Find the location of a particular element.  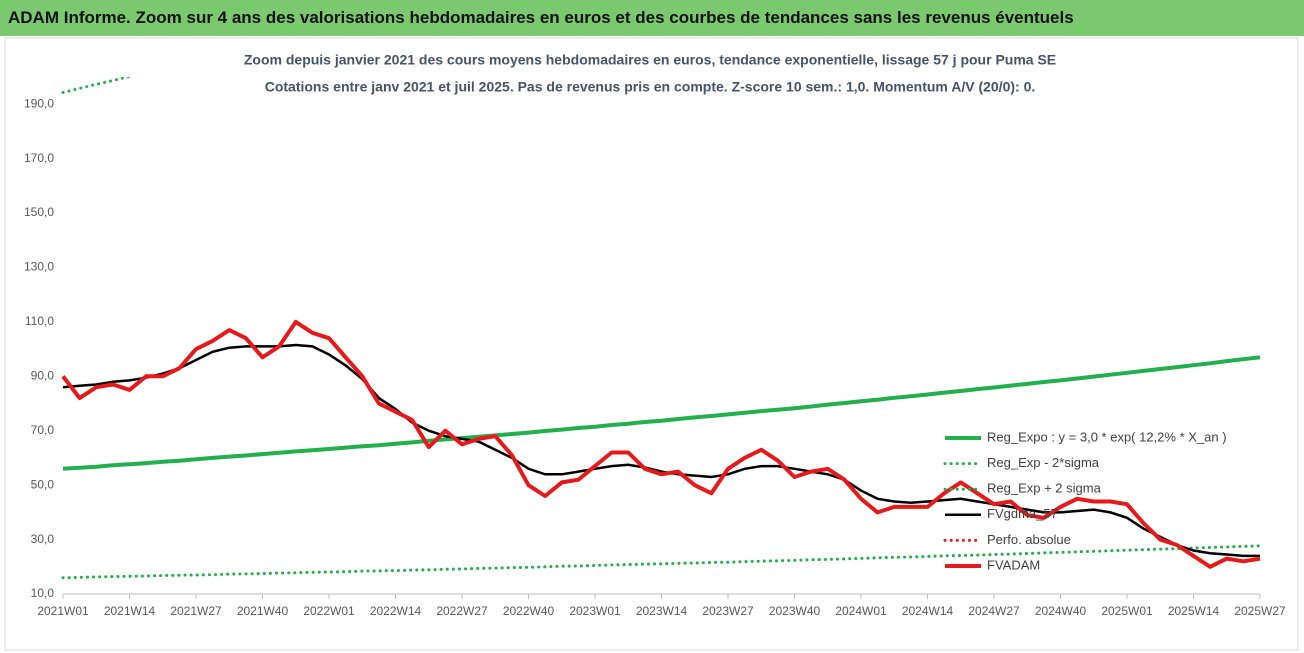

x-tick-label: 2023W27 is located at coordinates (728, 611).